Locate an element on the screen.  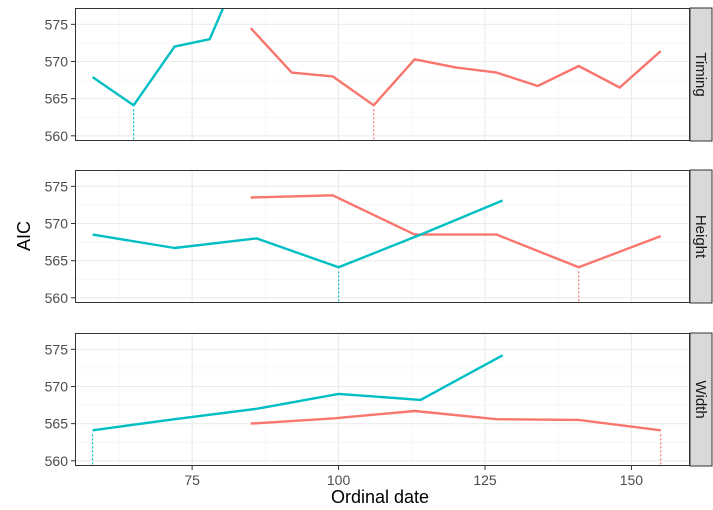
facet-strip-label: Width is located at coordinates (700, 399).